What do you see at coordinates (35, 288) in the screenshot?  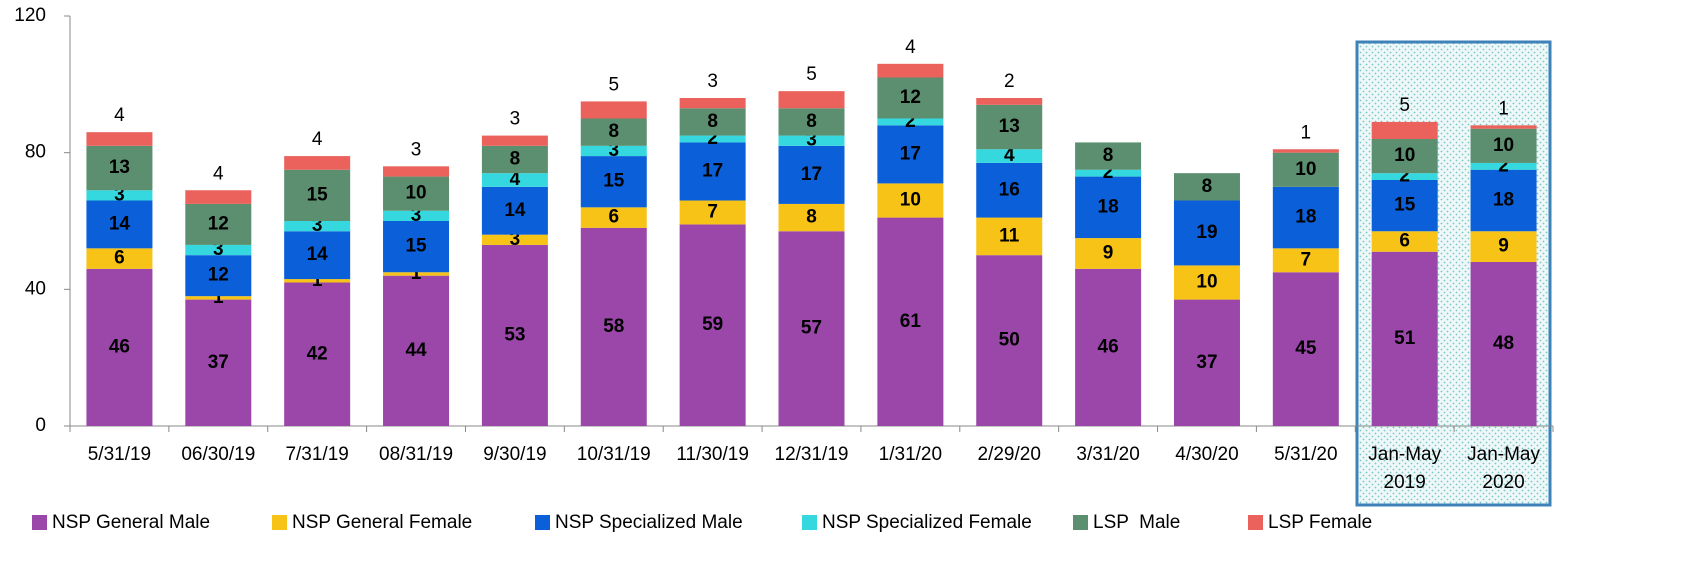 I see `y-tick-label: 40` at bounding box center [35, 288].